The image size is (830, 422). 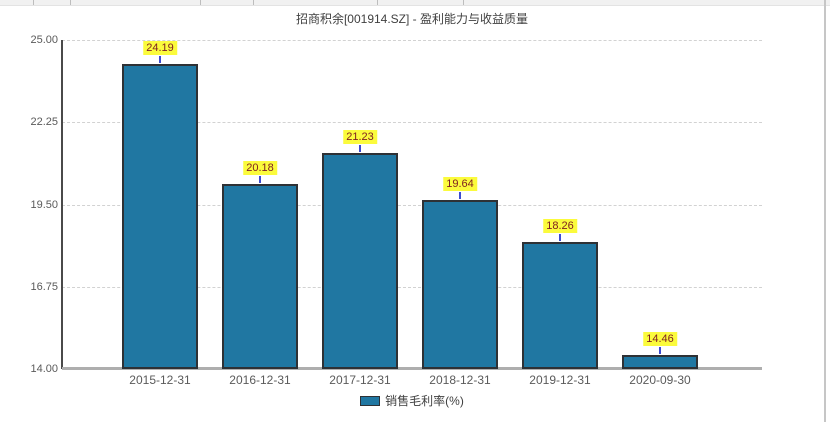 What do you see at coordinates (660, 380) in the screenshot?
I see `x-axis-tick-label: 2020-09-30` at bounding box center [660, 380].